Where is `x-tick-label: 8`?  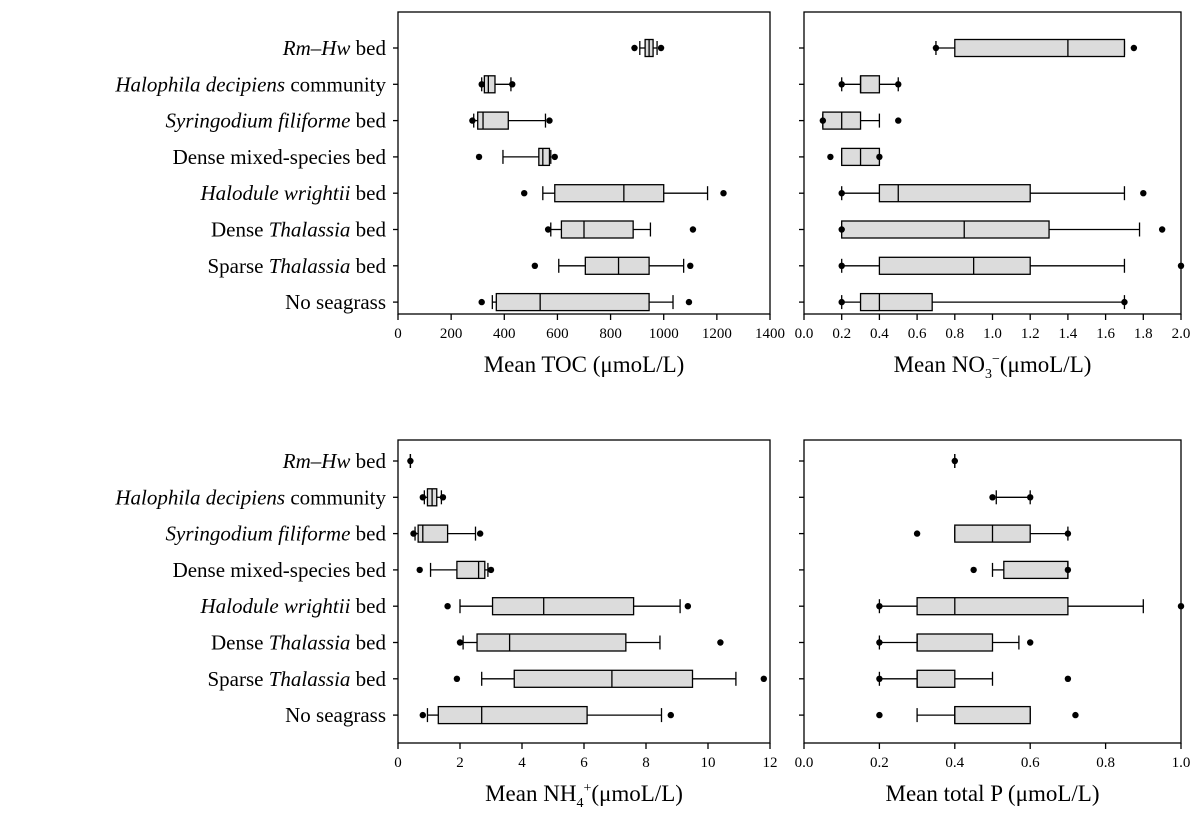
x-tick-label: 8 is located at coordinates (646, 763).